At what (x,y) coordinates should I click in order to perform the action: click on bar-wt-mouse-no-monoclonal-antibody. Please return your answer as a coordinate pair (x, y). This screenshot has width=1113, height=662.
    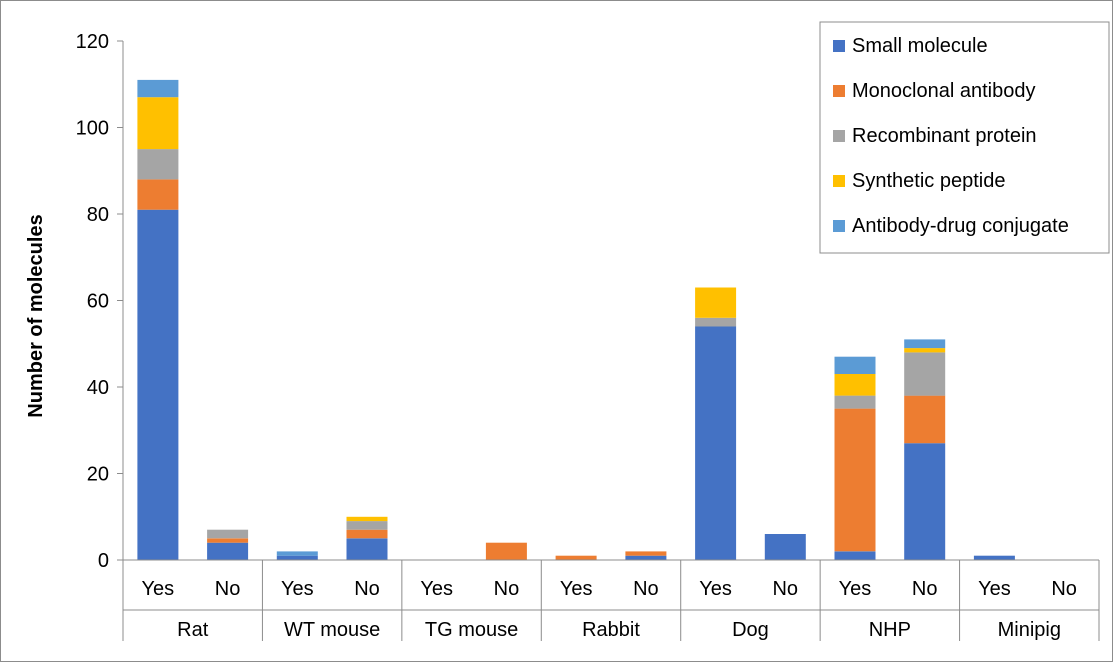
    Looking at the image, I should click on (367, 534).